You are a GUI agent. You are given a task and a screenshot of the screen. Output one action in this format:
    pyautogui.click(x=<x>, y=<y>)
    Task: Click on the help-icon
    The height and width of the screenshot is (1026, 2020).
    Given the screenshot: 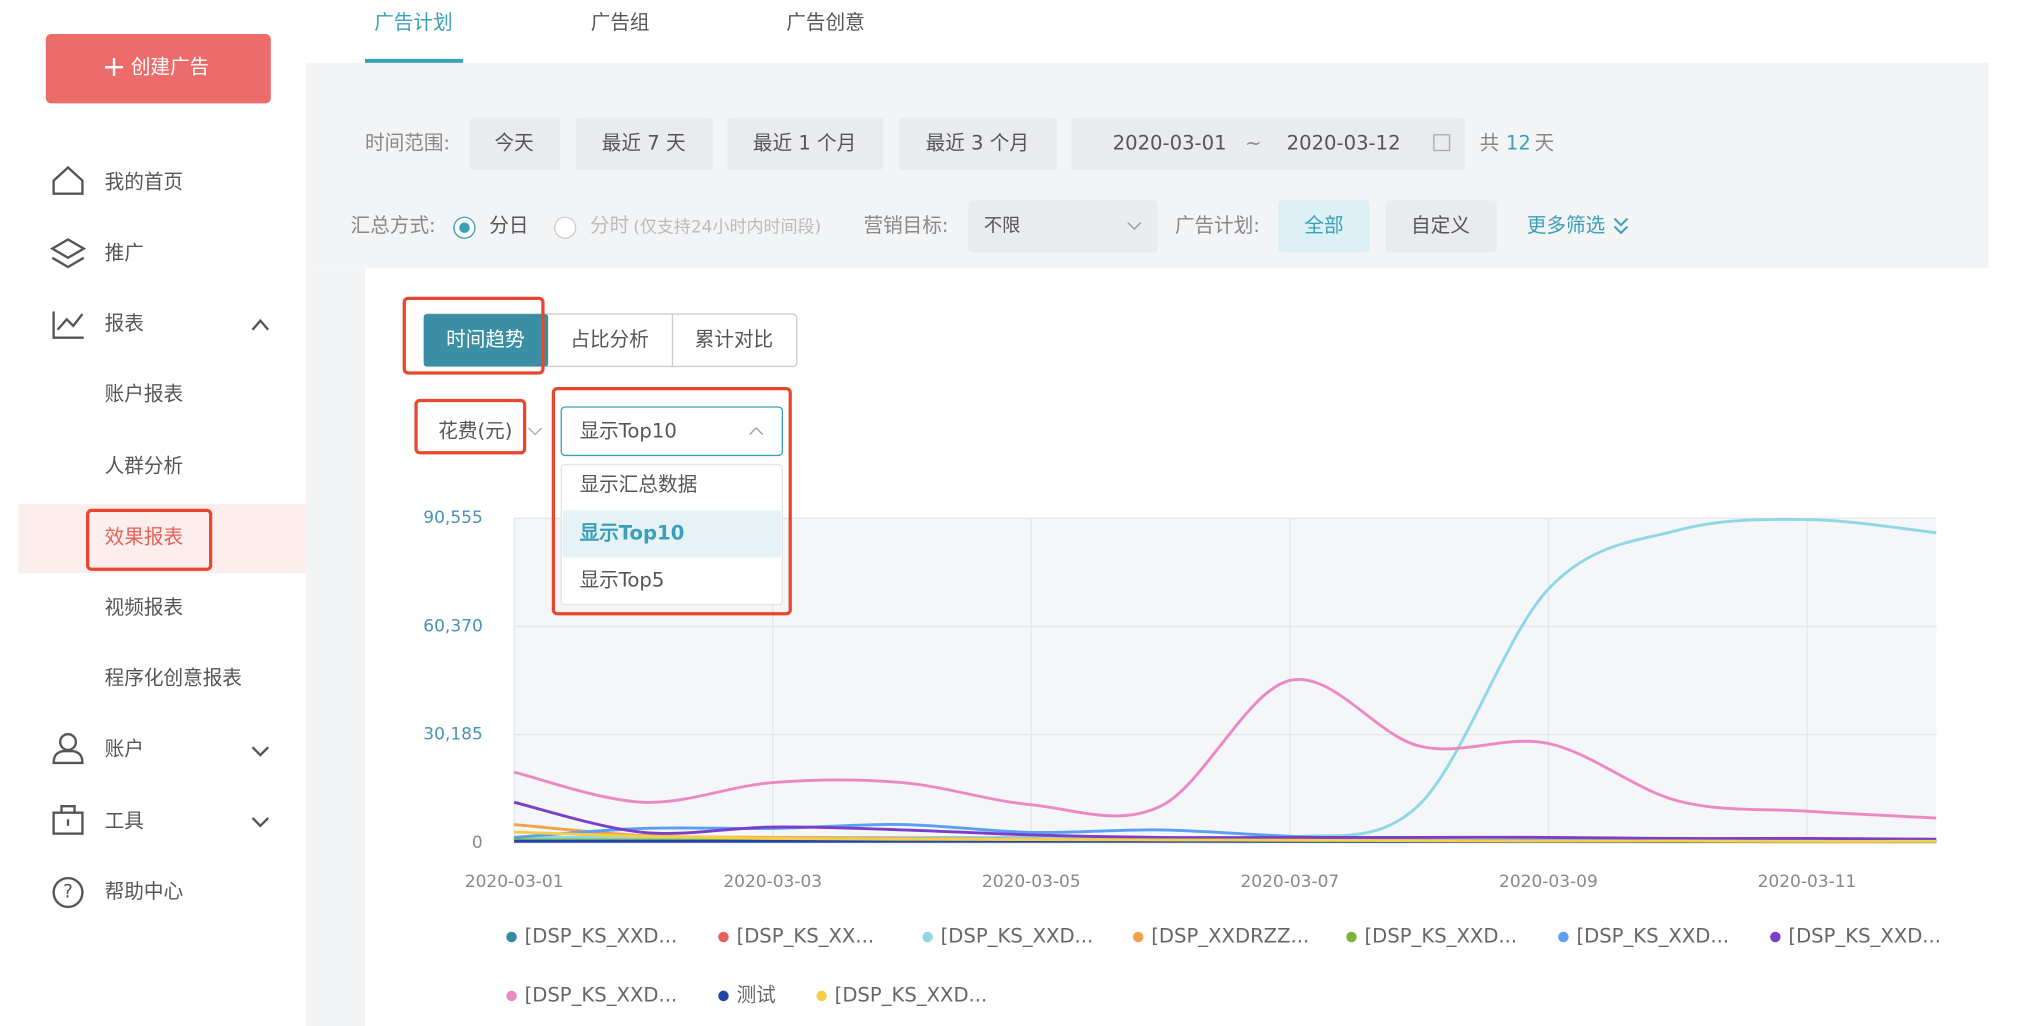 What is the action you would take?
    pyautogui.click(x=68, y=892)
    